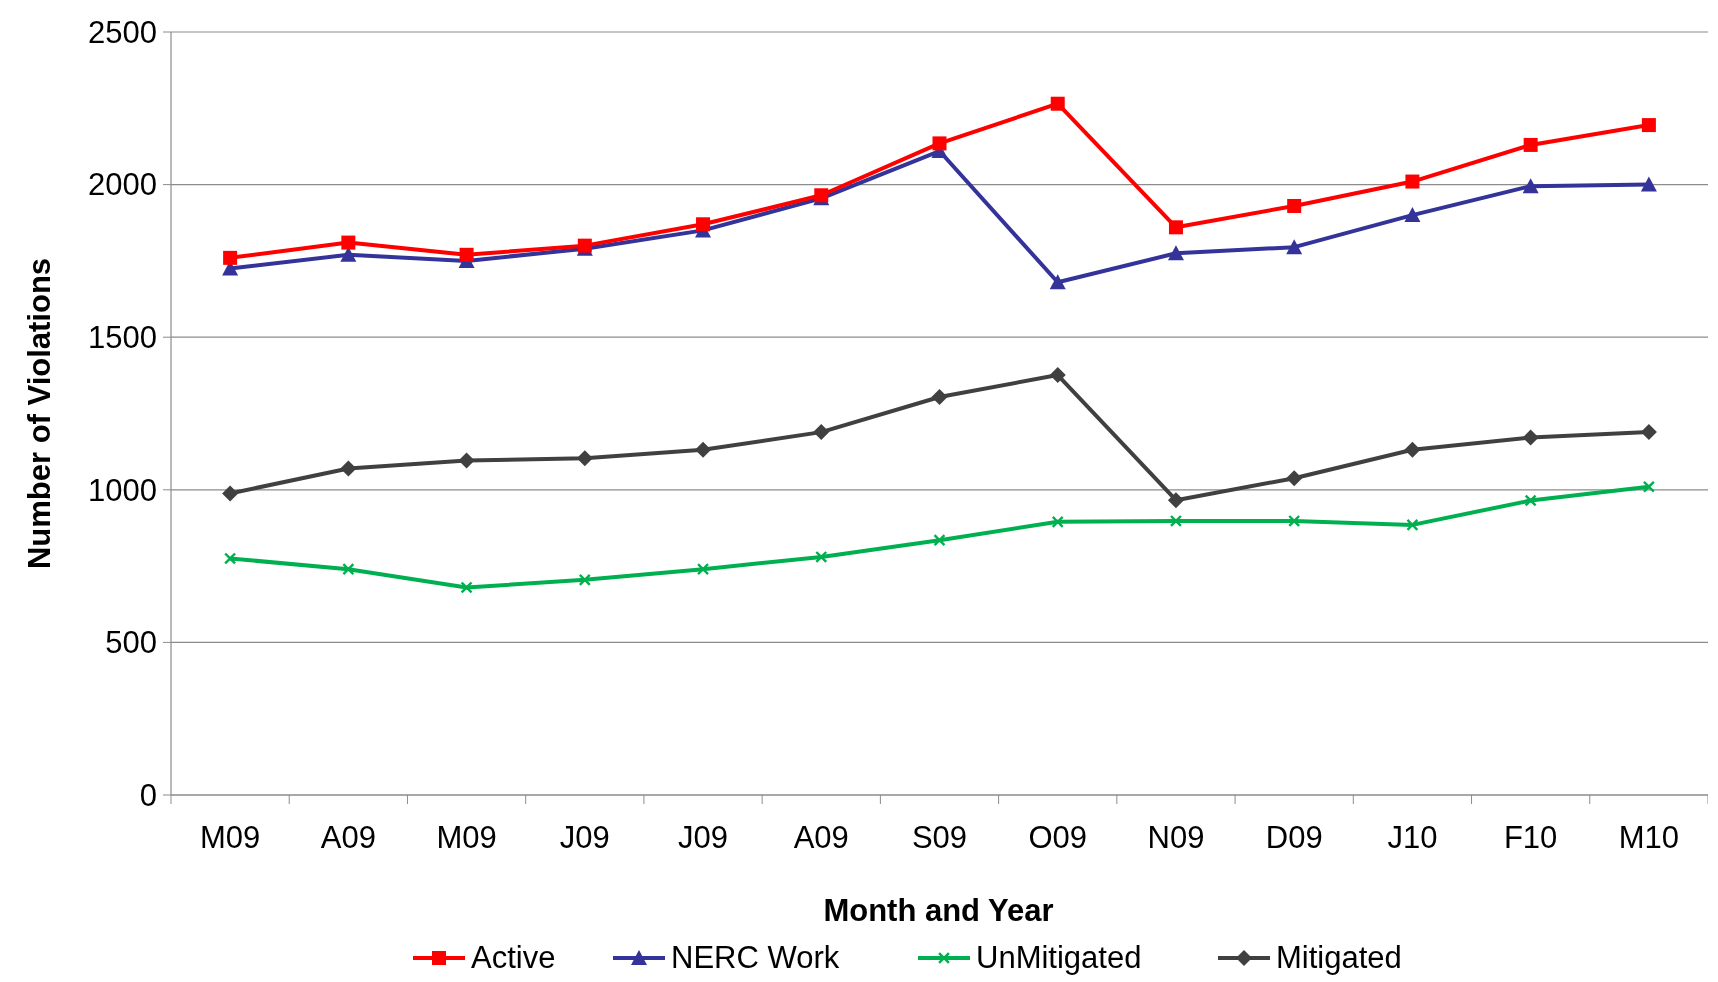  Describe the element at coordinates (131, 643) in the screenshot. I see `y-tick-label: 500` at that location.